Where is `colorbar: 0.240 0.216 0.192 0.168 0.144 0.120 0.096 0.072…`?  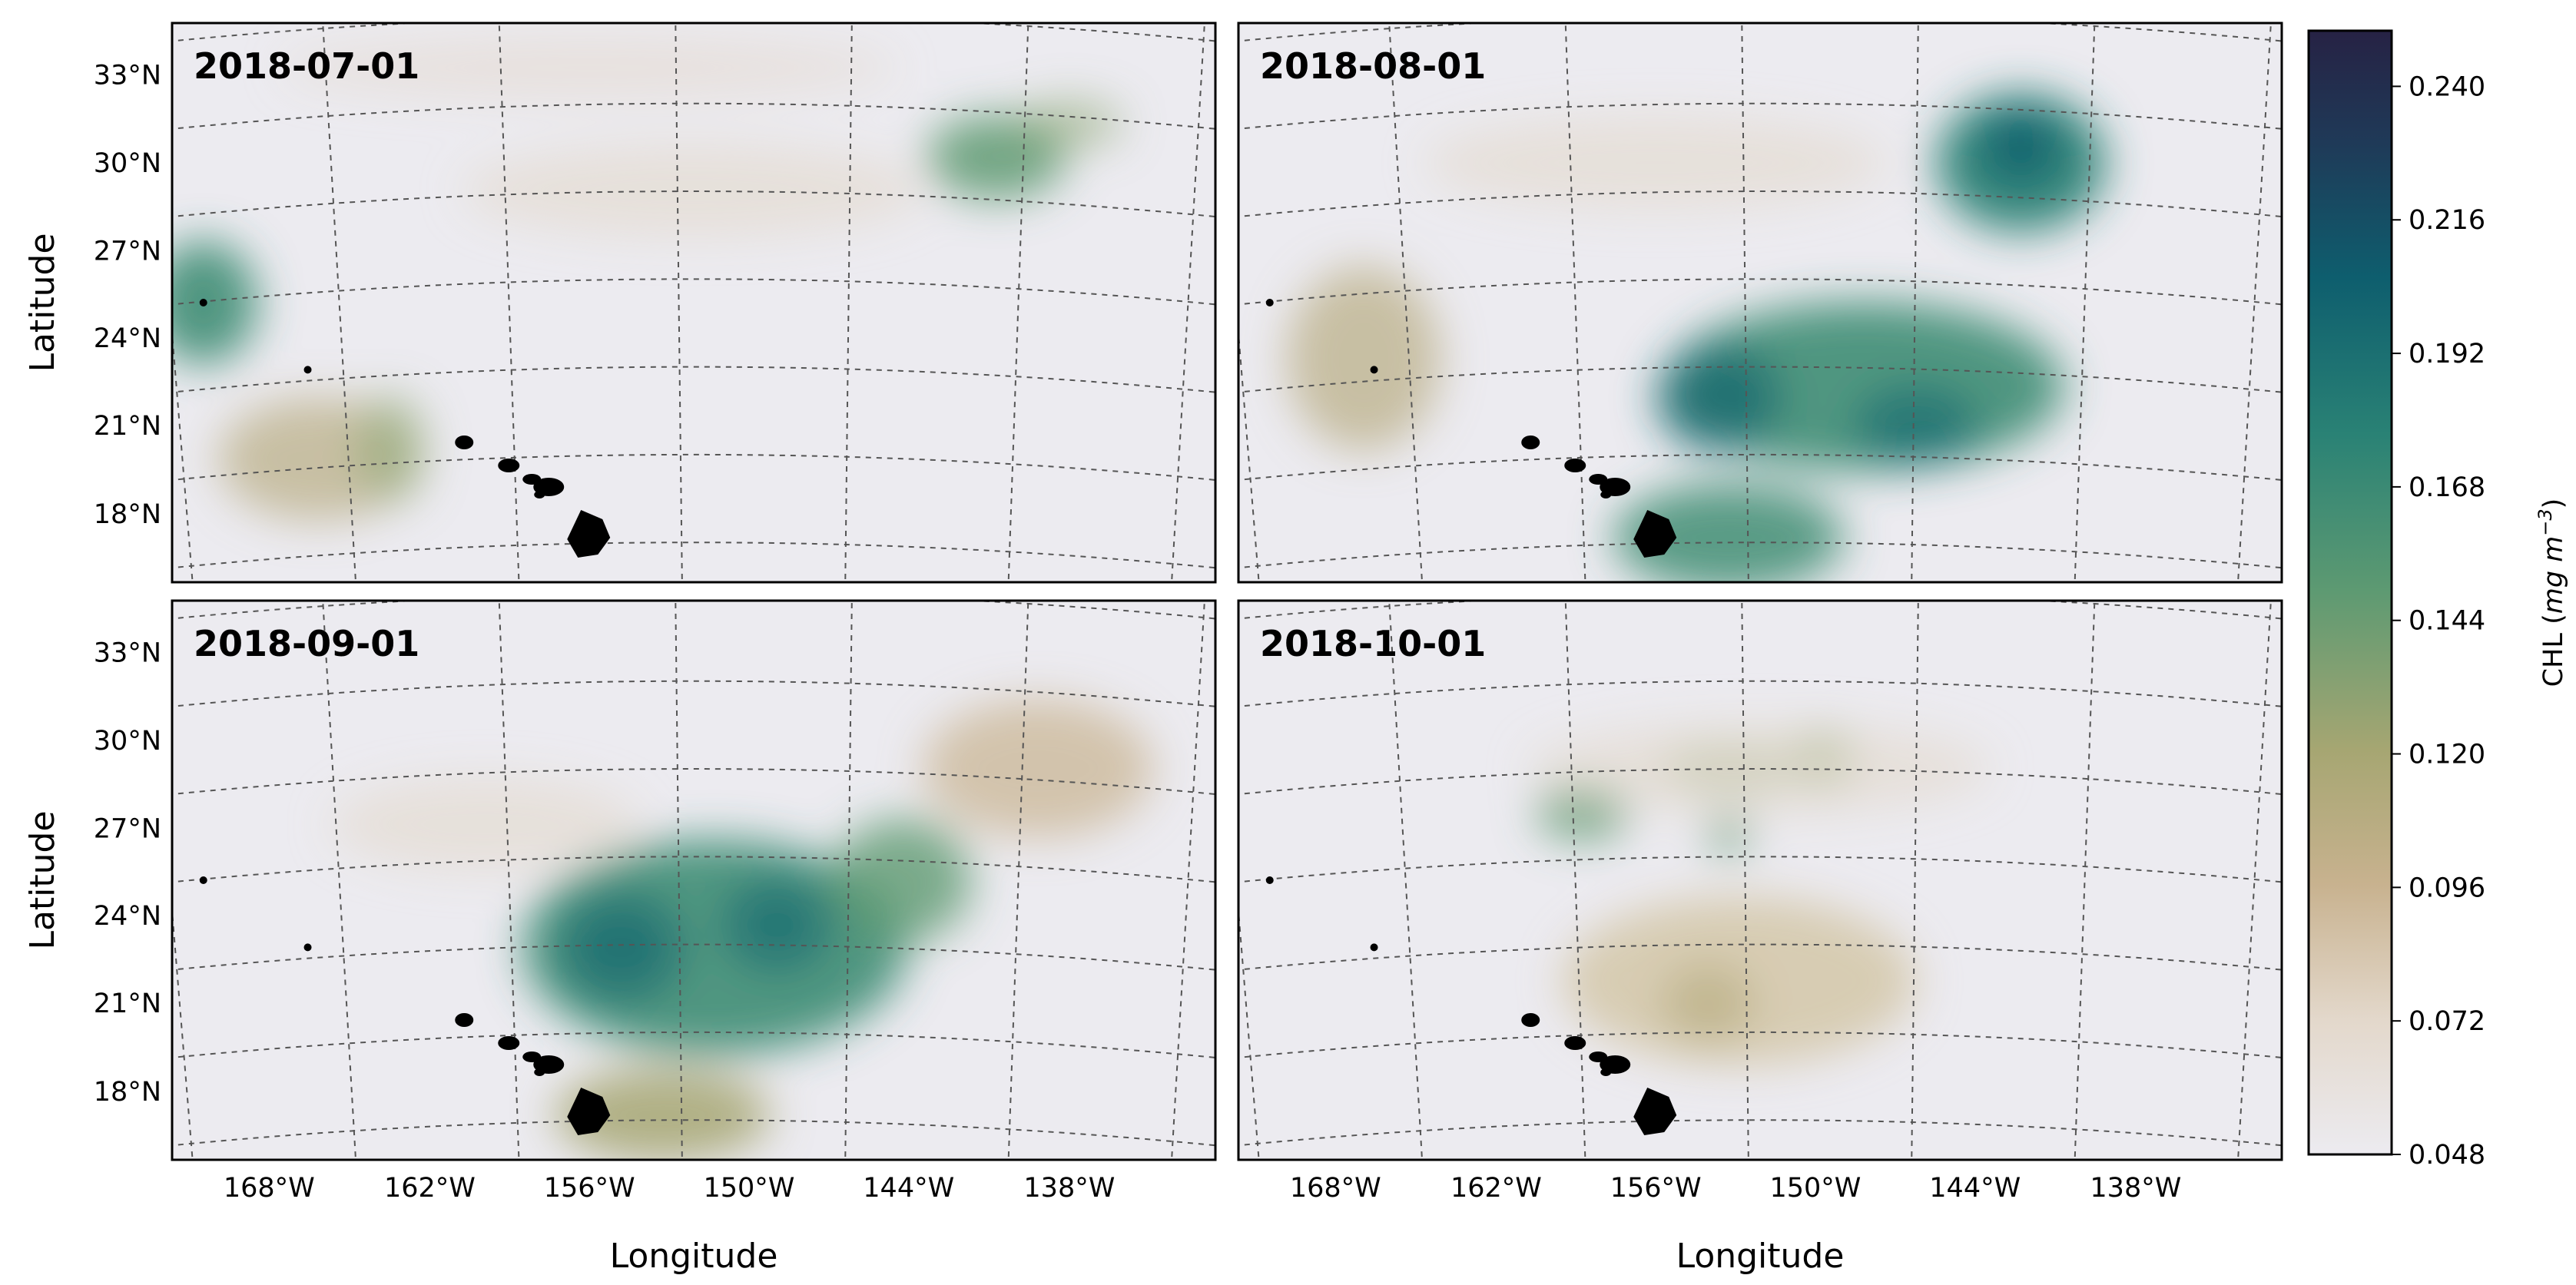 colorbar: 0.240 0.216 0.192 0.168 0.144 0.120 0.096 0.072… is located at coordinates (2438, 600).